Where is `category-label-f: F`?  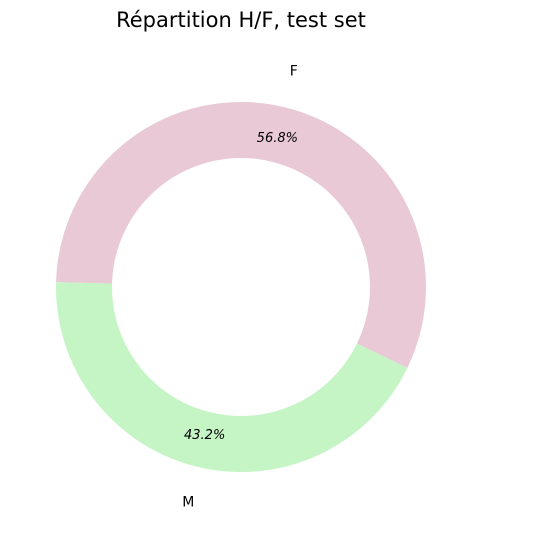 category-label-f: F is located at coordinates (294, 71).